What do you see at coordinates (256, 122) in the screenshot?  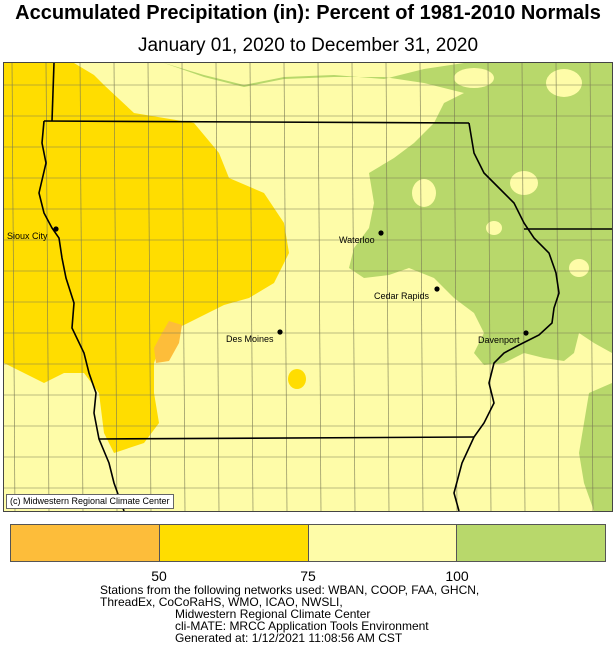 I see `iowa-north-border` at bounding box center [256, 122].